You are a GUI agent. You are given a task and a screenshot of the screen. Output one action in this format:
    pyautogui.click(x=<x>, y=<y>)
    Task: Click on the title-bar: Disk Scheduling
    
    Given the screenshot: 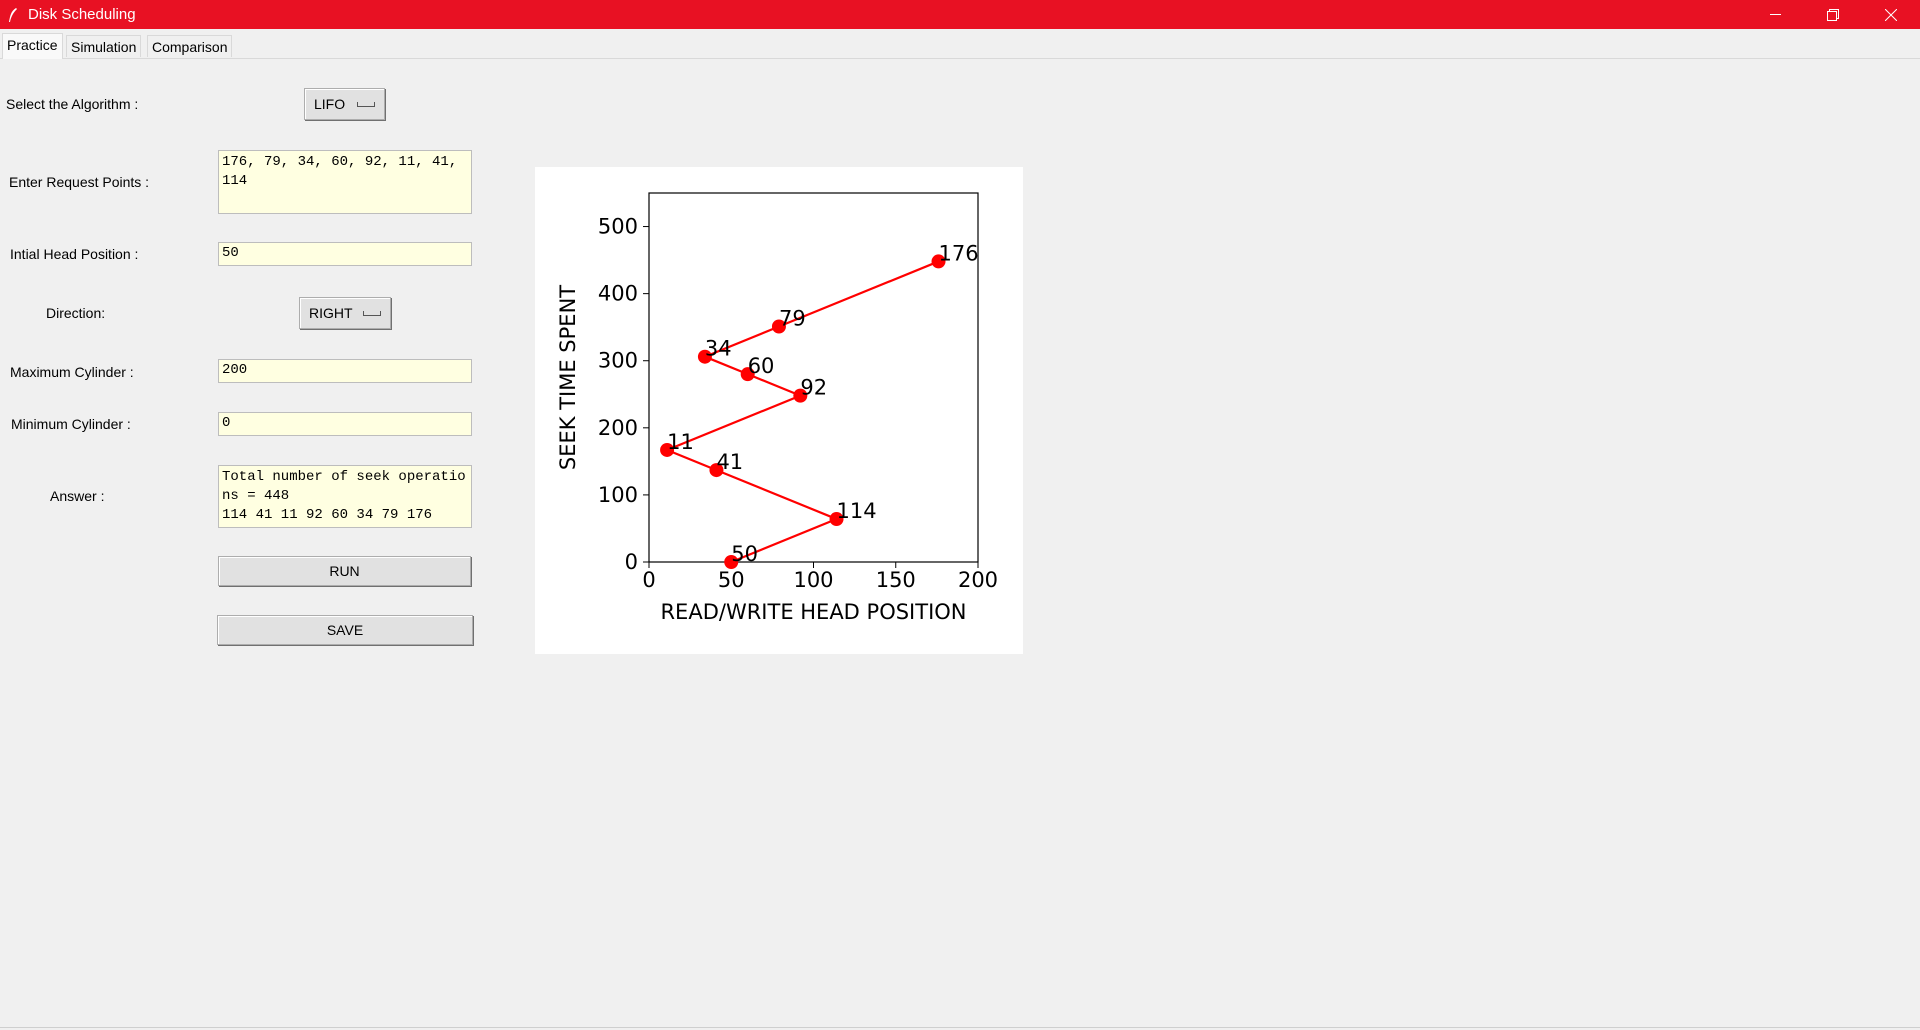 What is the action you would take?
    pyautogui.click(x=960, y=14)
    